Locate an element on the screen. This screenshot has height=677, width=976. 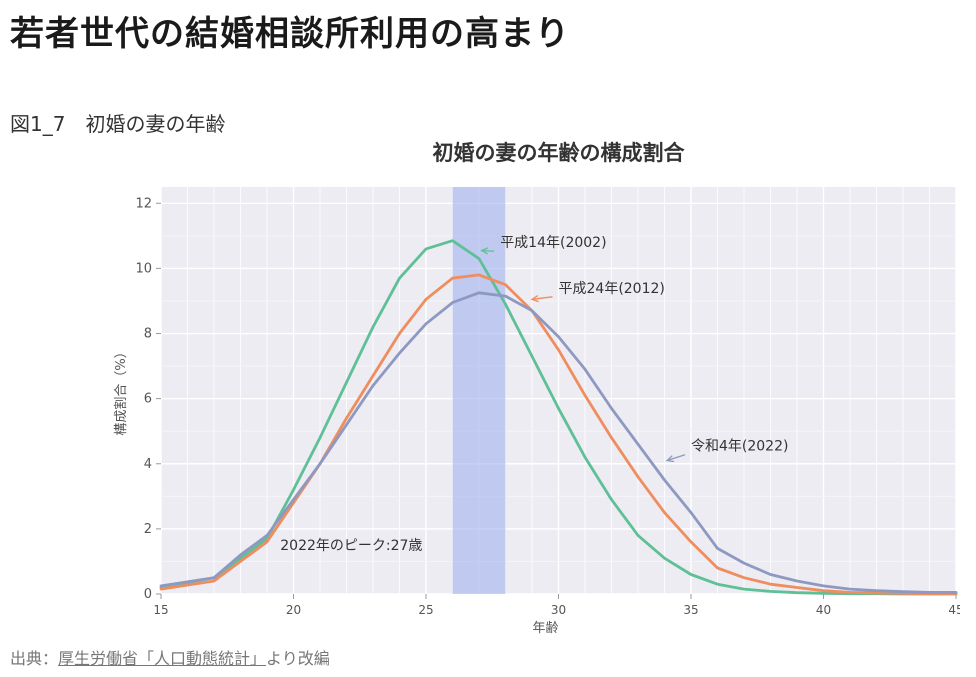
y-tick-label: 0 is located at coordinates (148, 594).